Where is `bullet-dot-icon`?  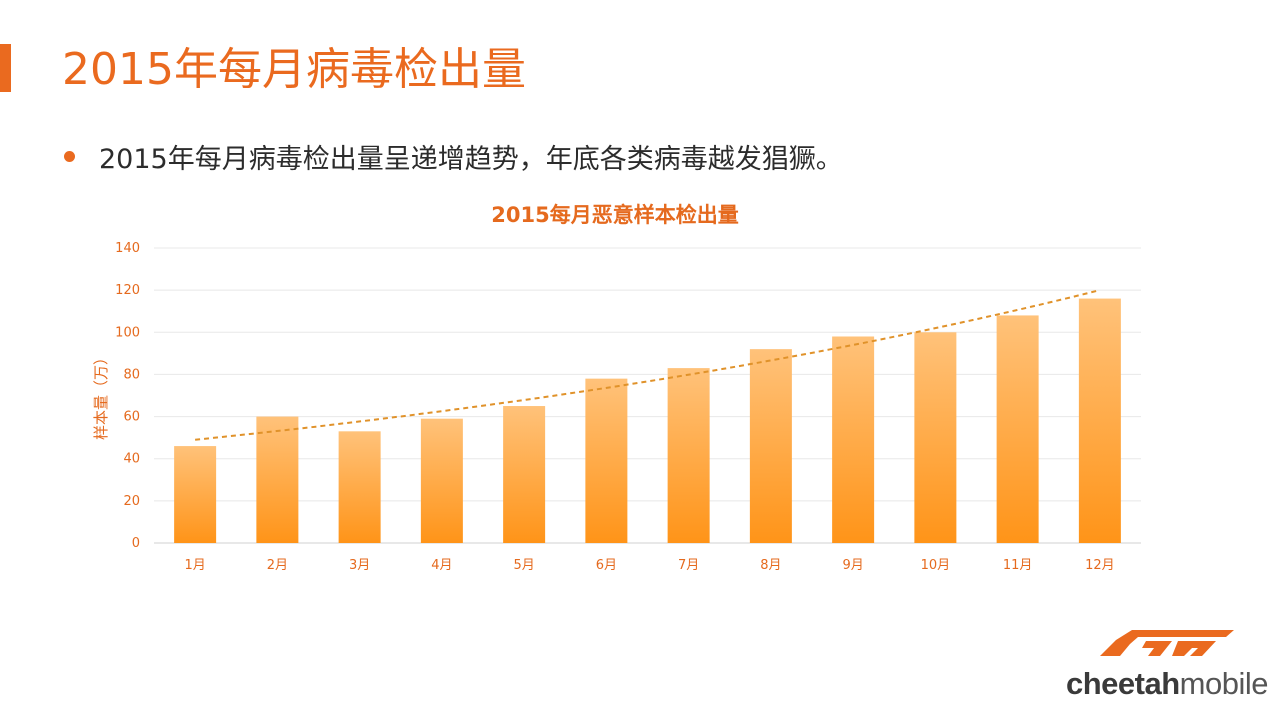 bullet-dot-icon is located at coordinates (69, 156).